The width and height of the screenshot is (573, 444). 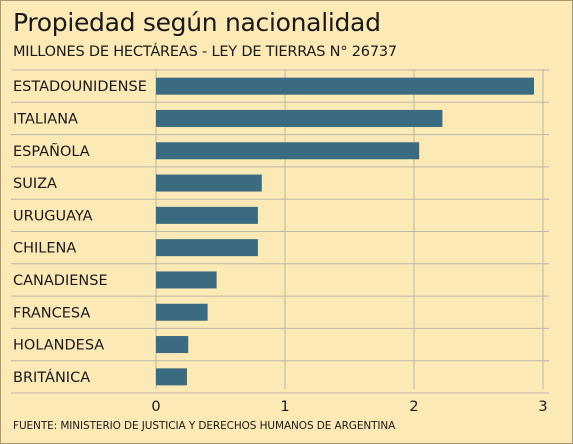 I want to click on category-label: FRANCESA, so click(x=51, y=313).